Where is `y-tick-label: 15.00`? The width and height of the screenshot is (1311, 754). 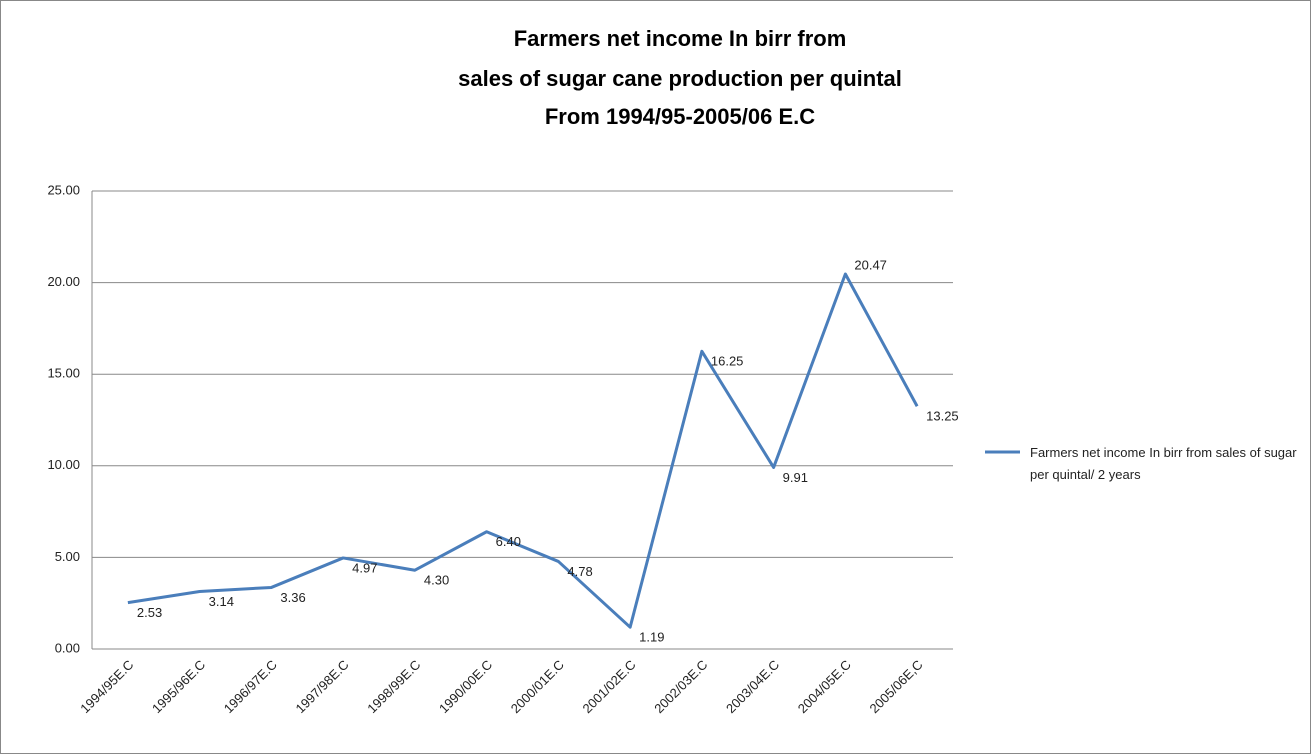 y-tick-label: 15.00 is located at coordinates (63, 373).